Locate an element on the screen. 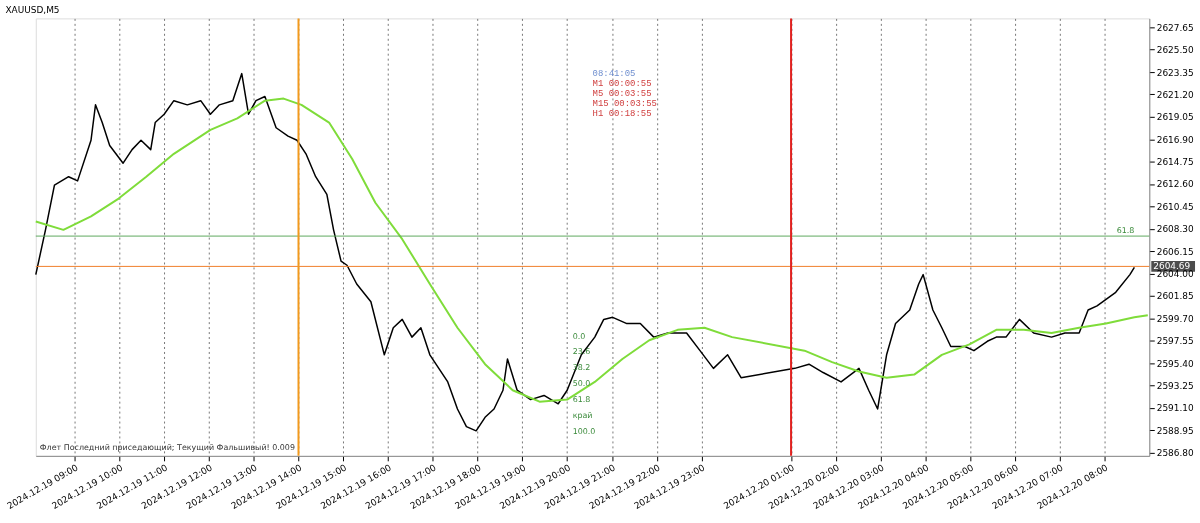 Image resolution: width=1200 pixels, height=523 pixels. y-tick-label: 2610.45 is located at coordinates (1175, 206).